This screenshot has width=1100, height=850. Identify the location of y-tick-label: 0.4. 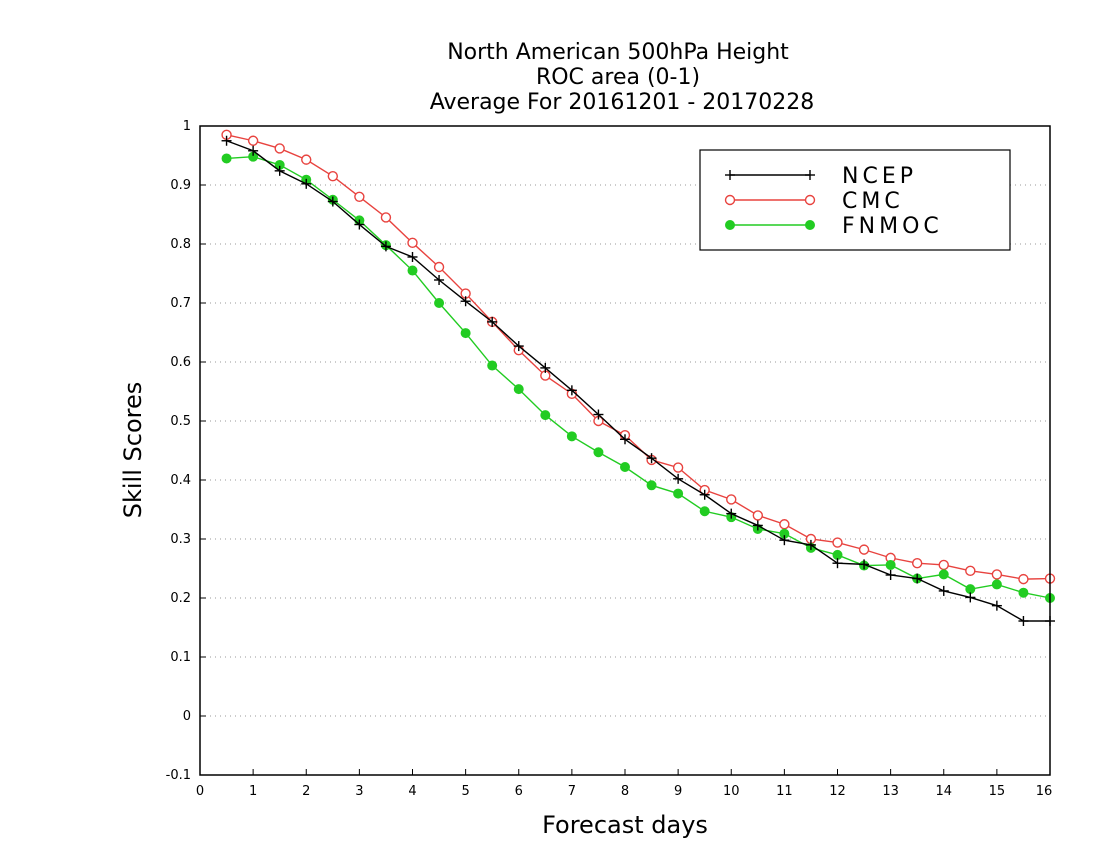
(180, 480).